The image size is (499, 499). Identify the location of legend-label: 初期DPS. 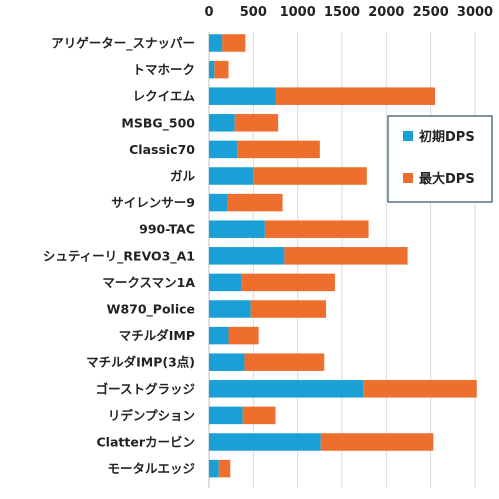
(447, 137).